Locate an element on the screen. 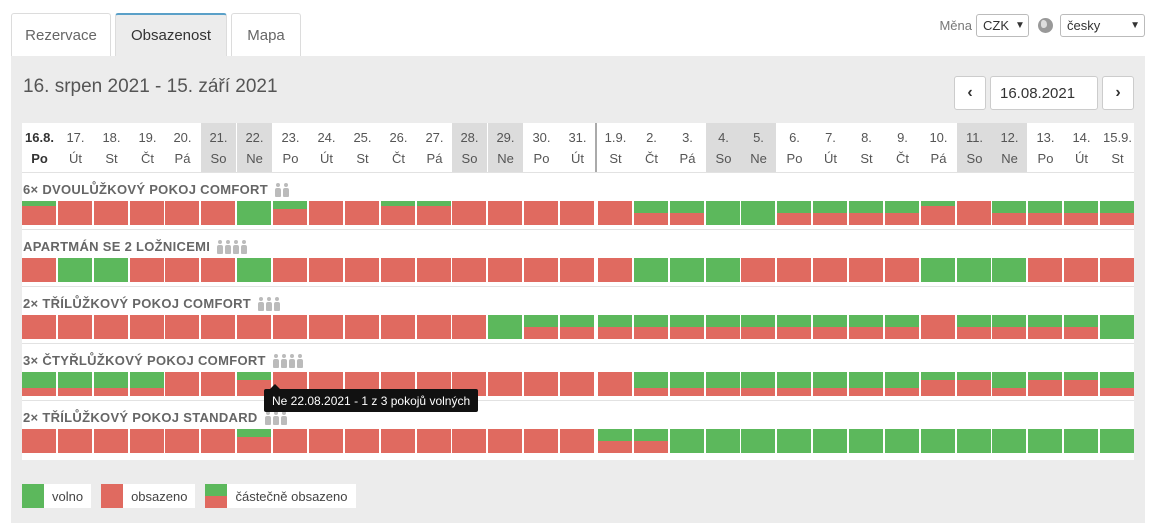 The width and height of the screenshot is (1154, 523). date-input: 16.08.2021 is located at coordinates (1044, 93).